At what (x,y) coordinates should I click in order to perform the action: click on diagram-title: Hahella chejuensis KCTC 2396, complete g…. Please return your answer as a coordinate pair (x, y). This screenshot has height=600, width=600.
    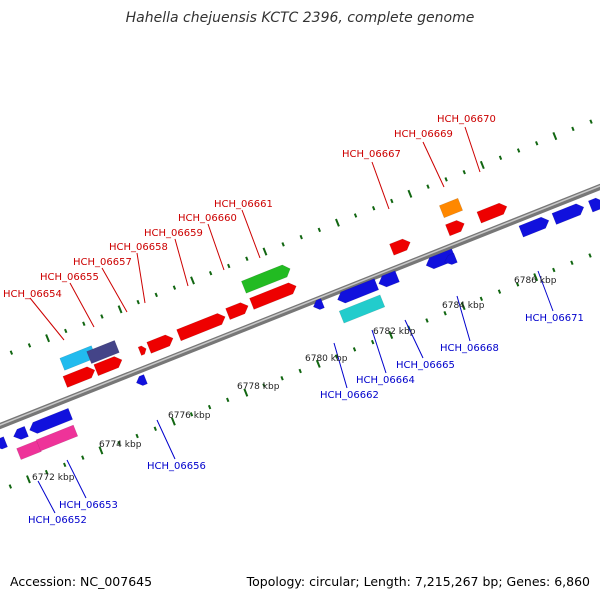
    Looking at the image, I should click on (300, 18).